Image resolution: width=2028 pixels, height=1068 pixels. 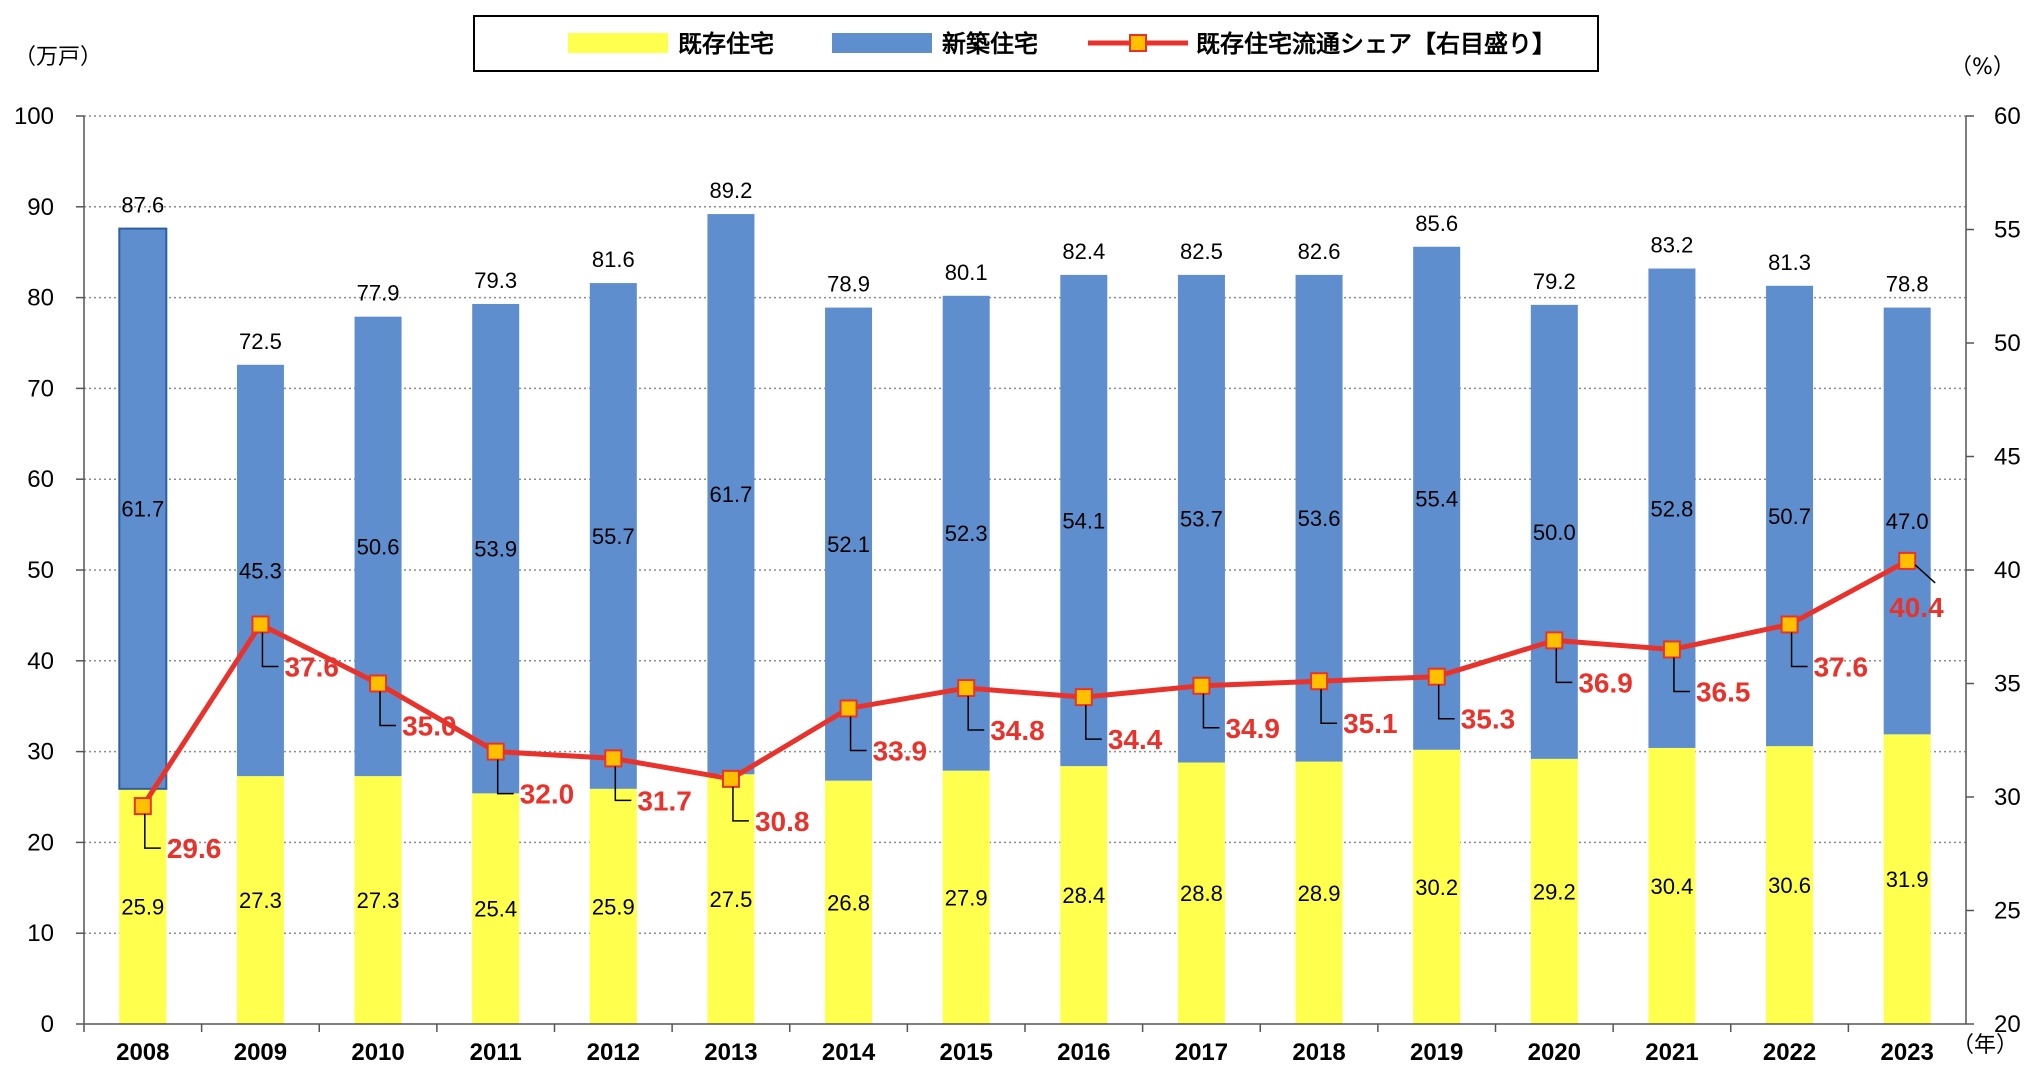 What do you see at coordinates (1907, 521) in the screenshot?
I see `data-label-new: 47.0` at bounding box center [1907, 521].